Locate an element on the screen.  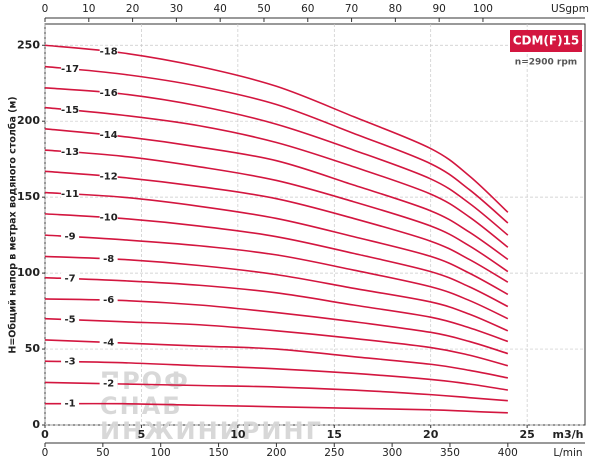
curve-label: -12 is located at coordinates (109, 176).